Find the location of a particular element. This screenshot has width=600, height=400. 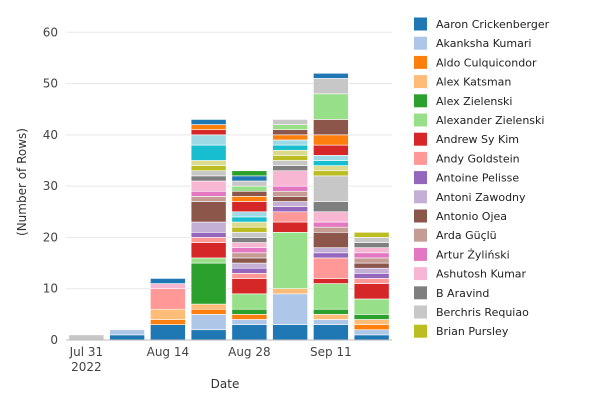

legend-label: Berchris Requiao is located at coordinates (482, 312).